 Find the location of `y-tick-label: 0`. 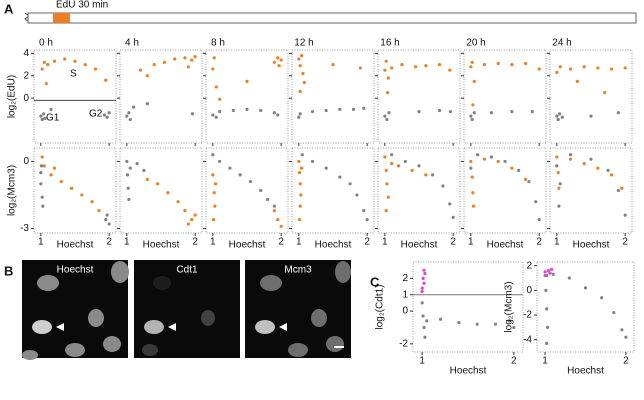

y-tick-label: 0 is located at coordinates (529, 290).